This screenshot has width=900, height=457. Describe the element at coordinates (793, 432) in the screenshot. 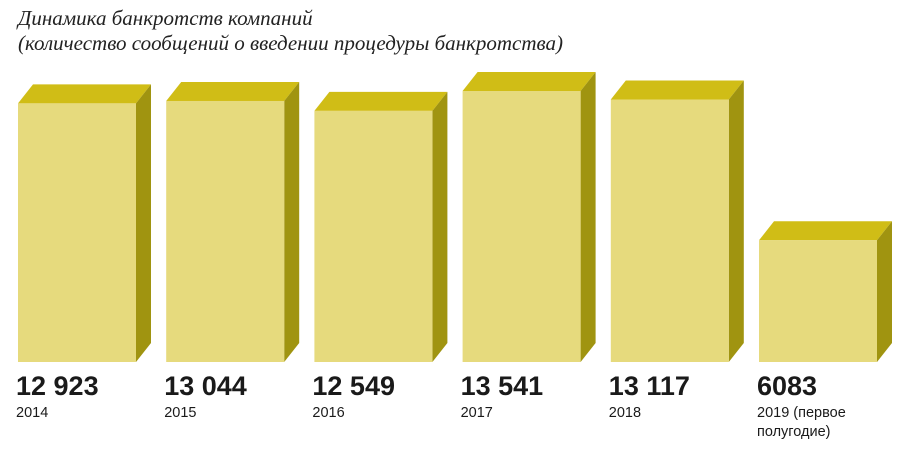

I see `tick-label-5-line-1: полугодие)` at that location.